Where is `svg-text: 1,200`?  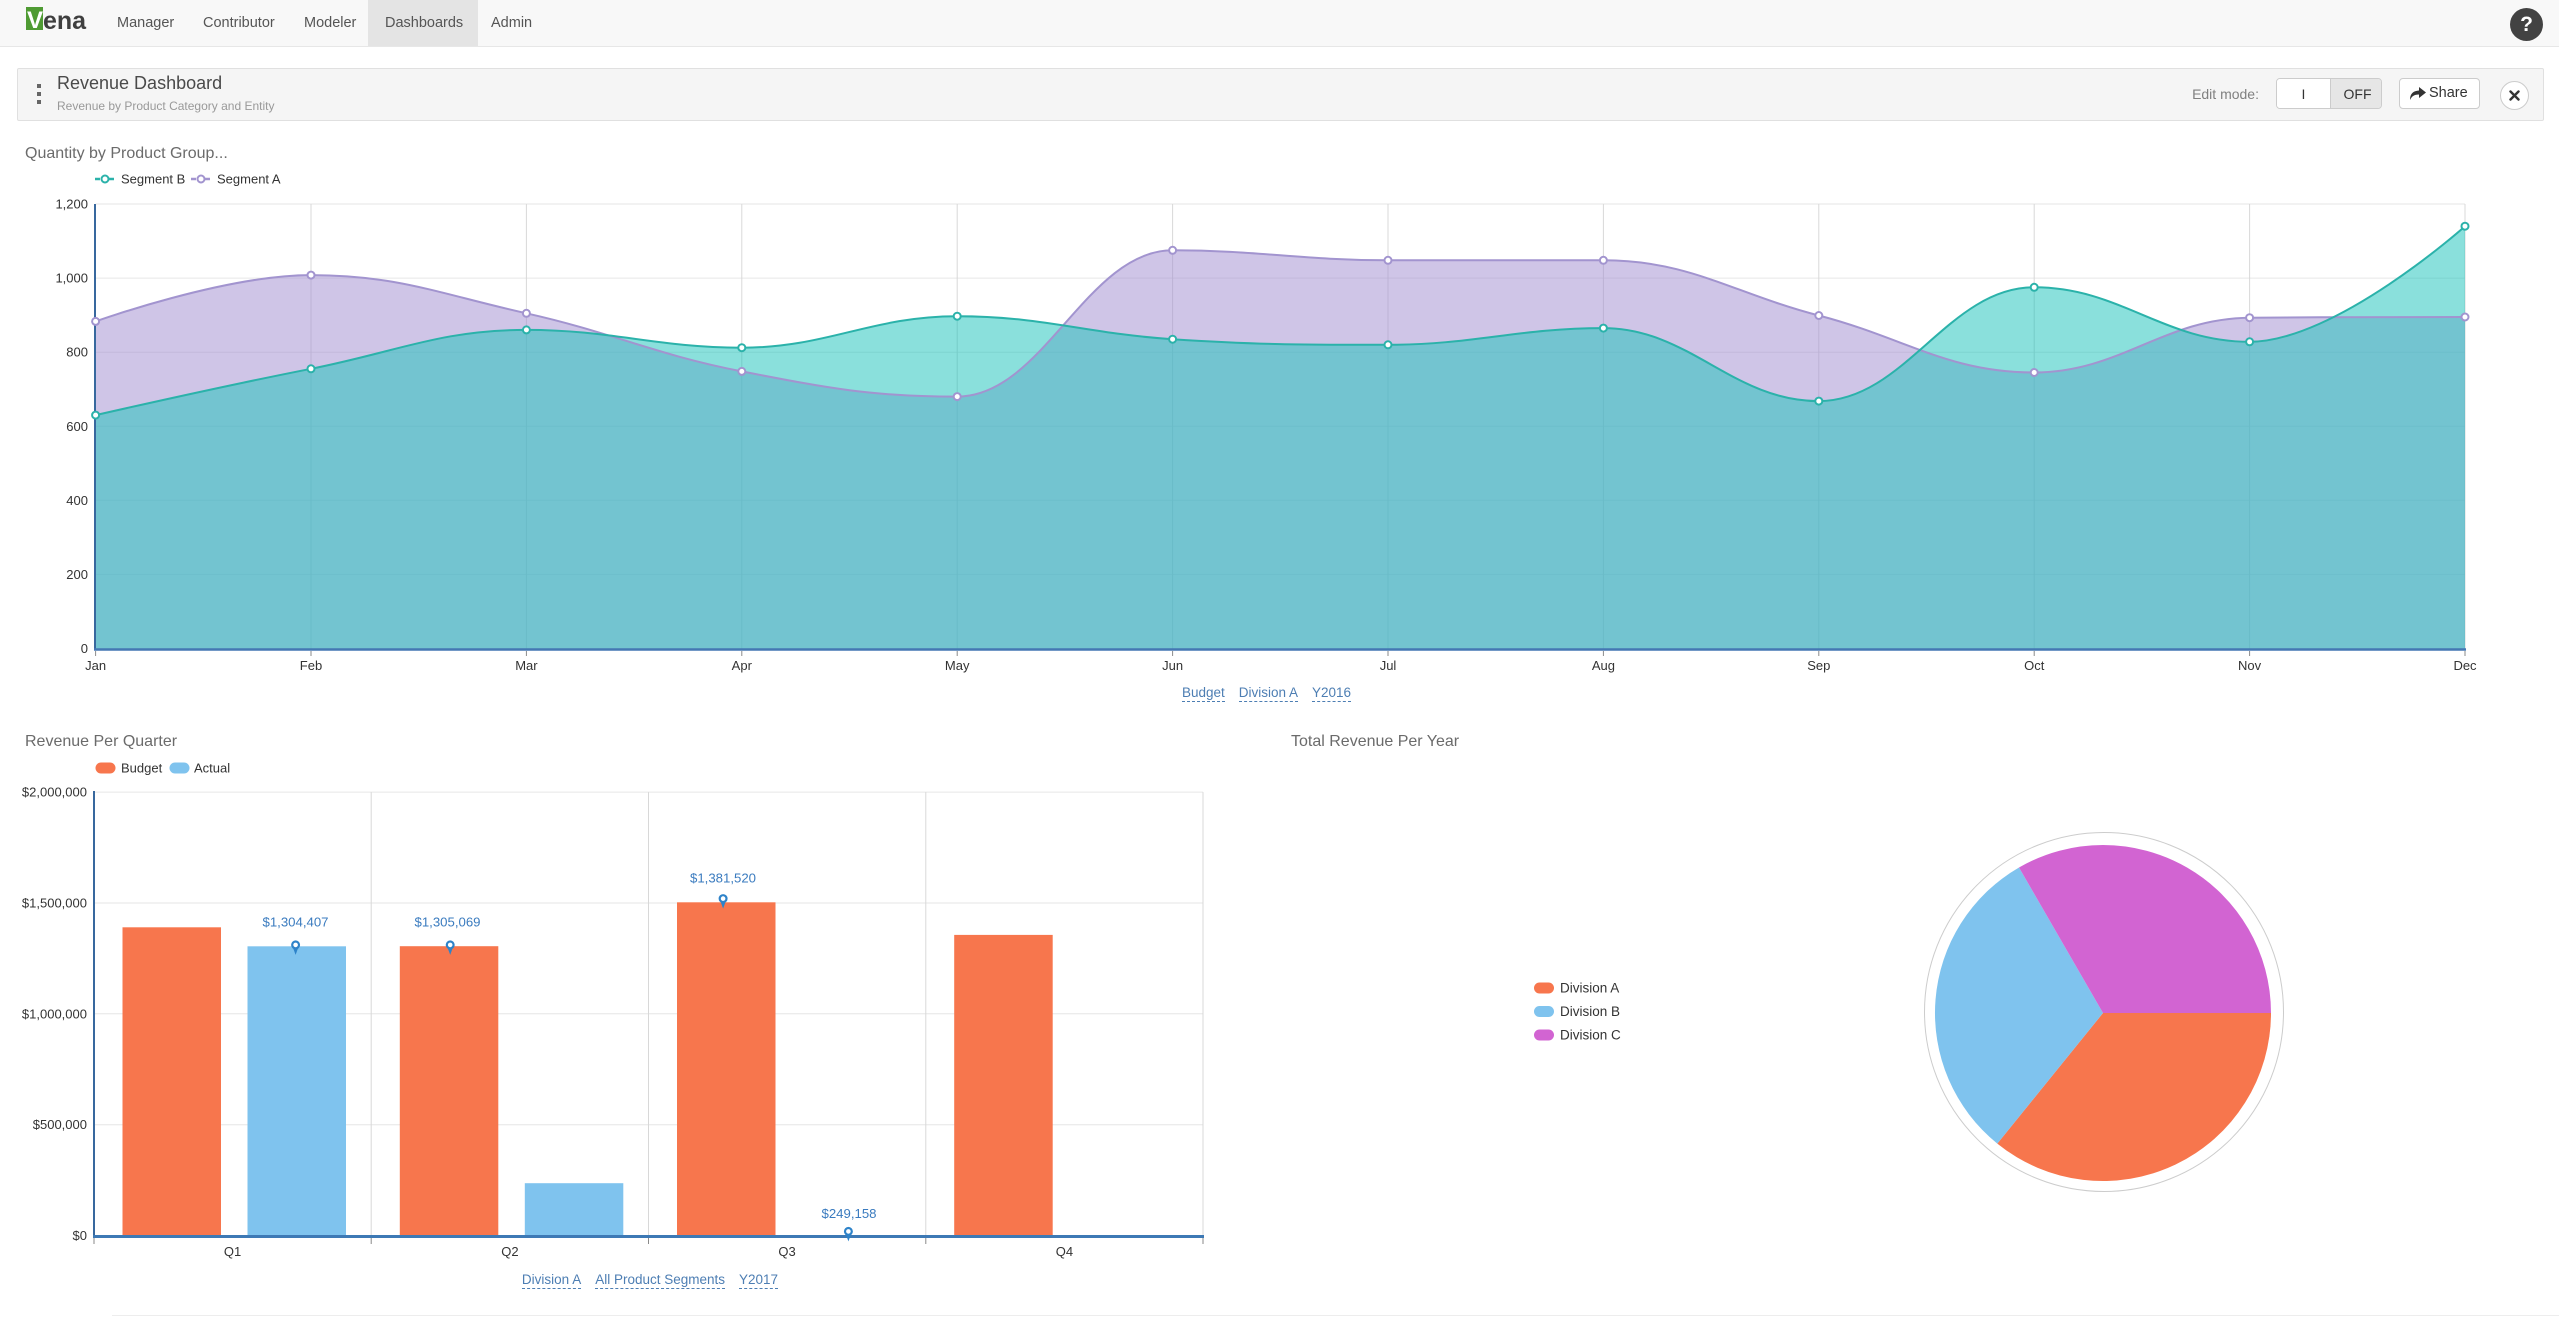
svg-text: 1,200 is located at coordinates (71, 204).